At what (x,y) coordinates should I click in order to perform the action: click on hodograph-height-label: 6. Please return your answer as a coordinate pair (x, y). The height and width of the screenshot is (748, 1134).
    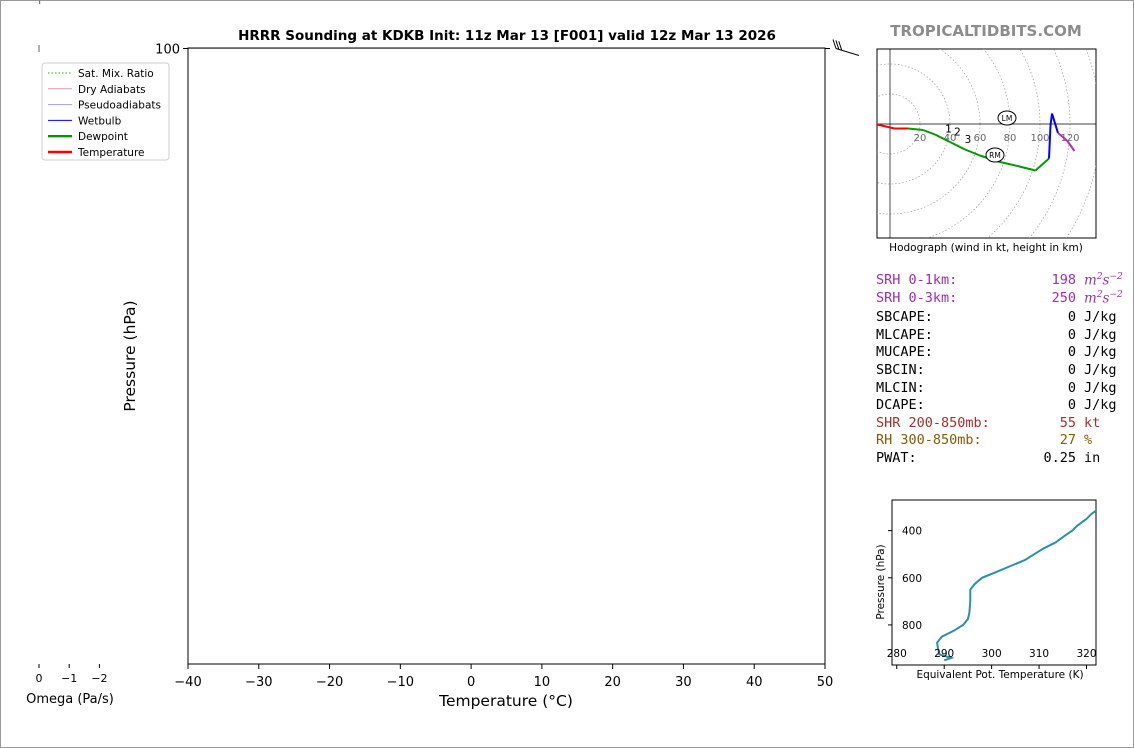
    Looking at the image, I should click on (1128, 170).